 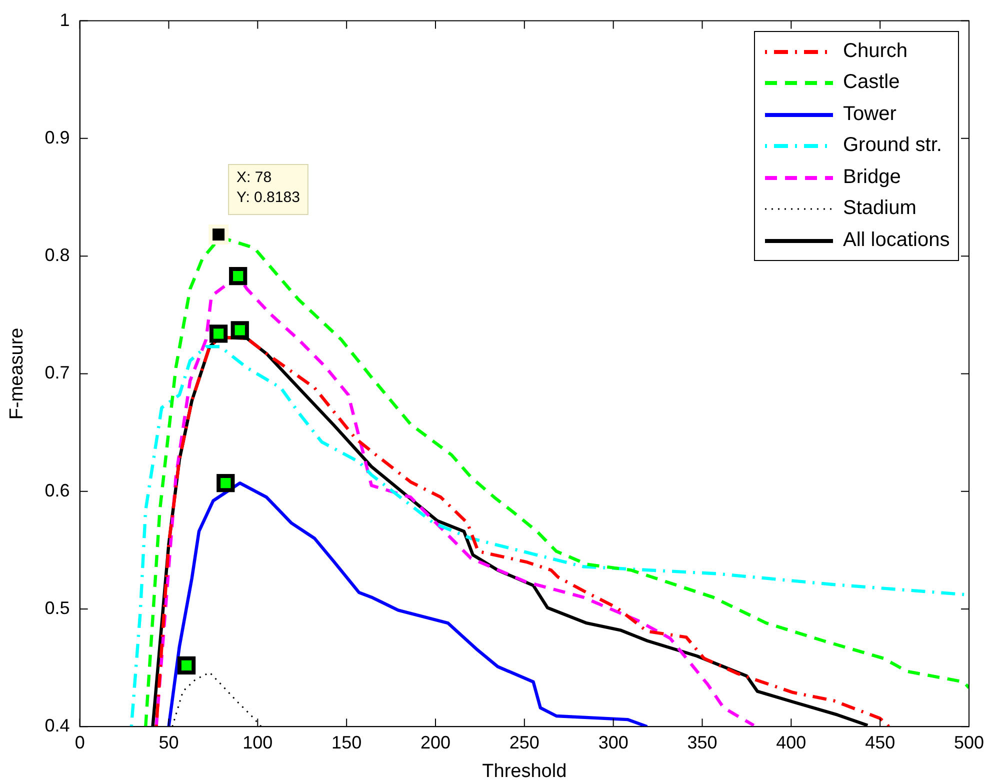 What do you see at coordinates (871, 83) in the screenshot?
I see `legend-label: Castle` at bounding box center [871, 83].